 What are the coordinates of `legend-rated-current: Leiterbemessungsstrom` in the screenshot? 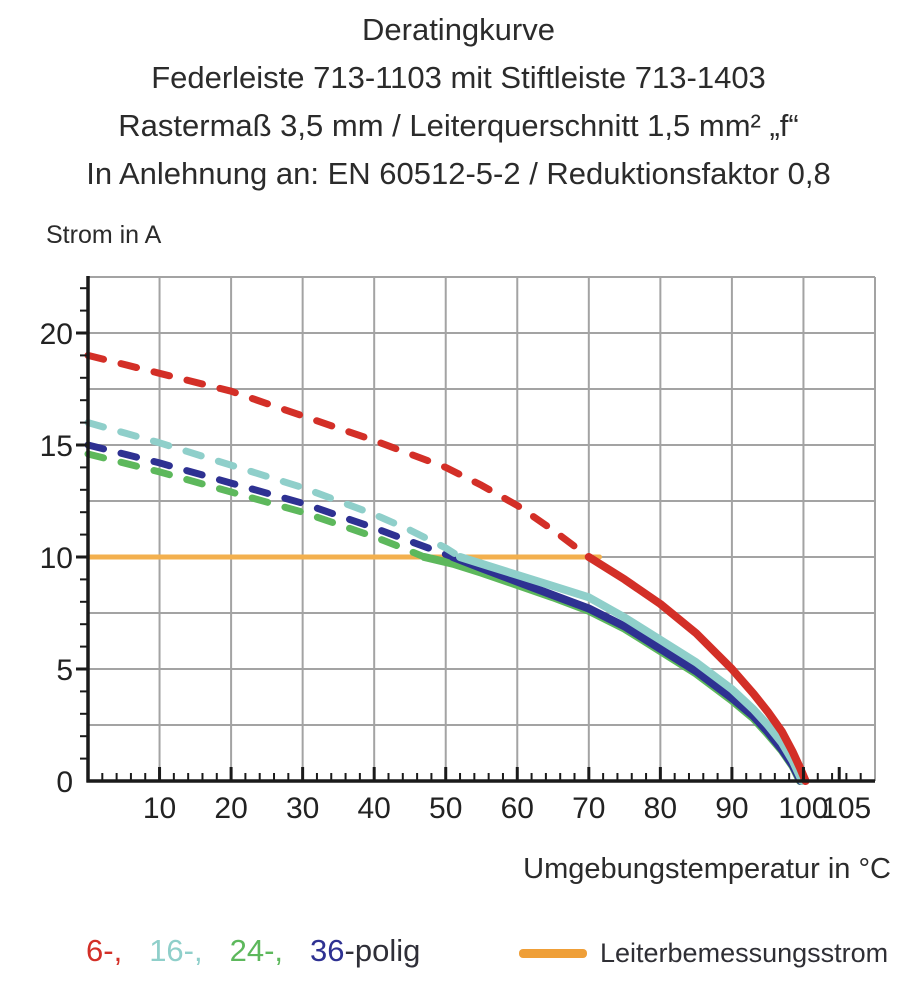 It's located at (703, 953).